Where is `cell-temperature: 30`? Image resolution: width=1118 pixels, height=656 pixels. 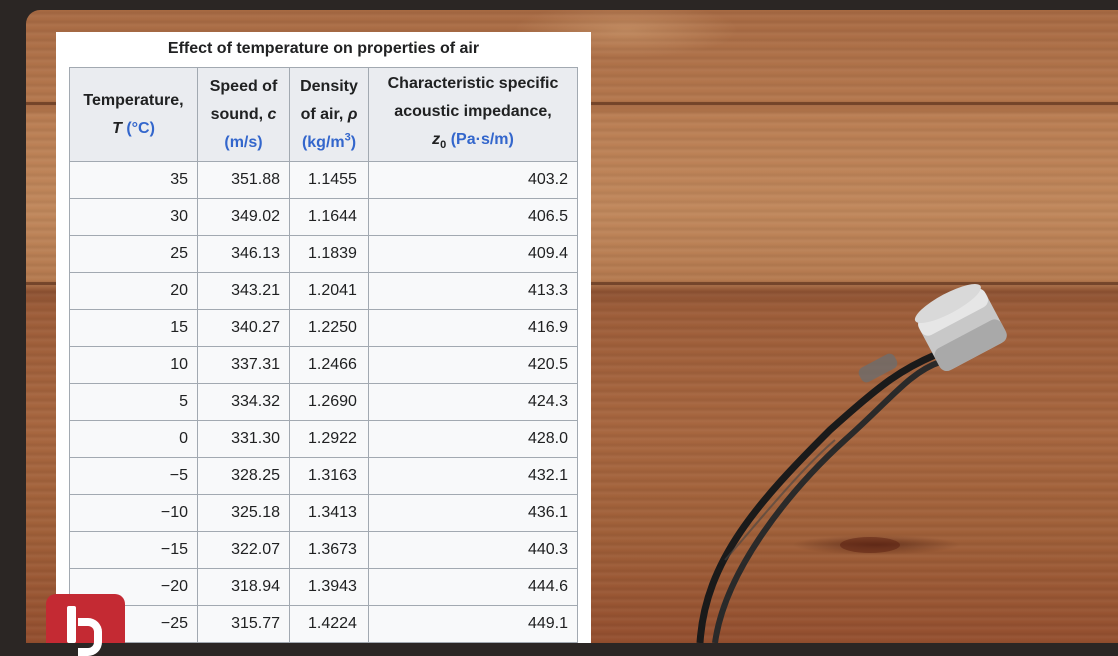 cell-temperature: 30 is located at coordinates (133, 217).